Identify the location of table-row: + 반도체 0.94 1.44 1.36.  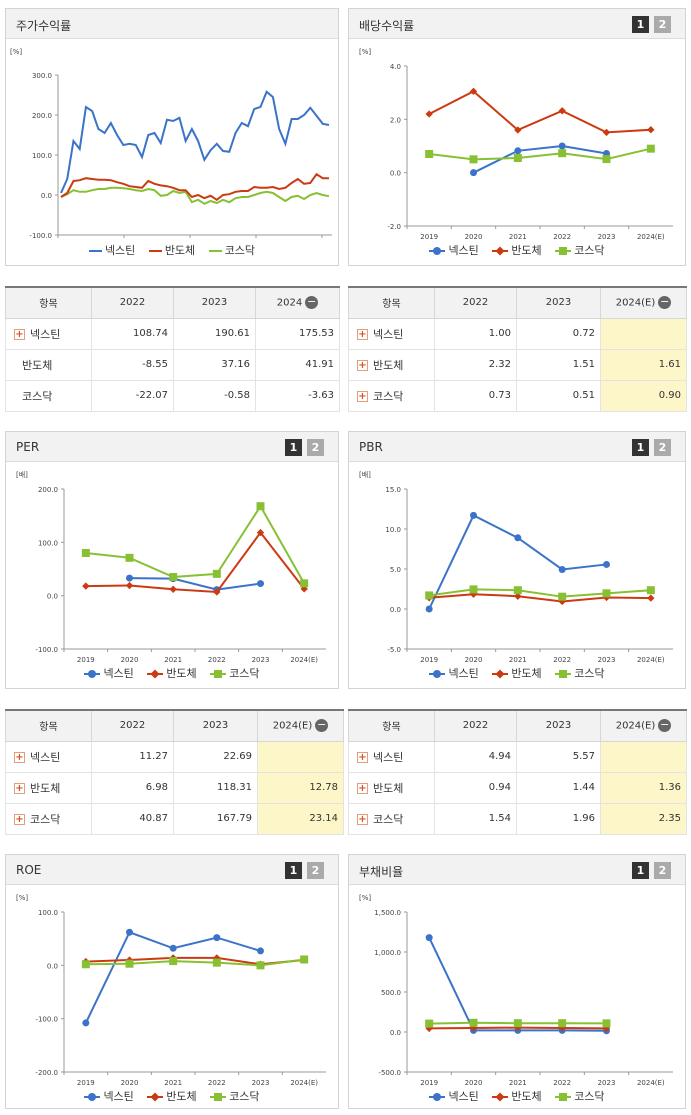
(517, 787).